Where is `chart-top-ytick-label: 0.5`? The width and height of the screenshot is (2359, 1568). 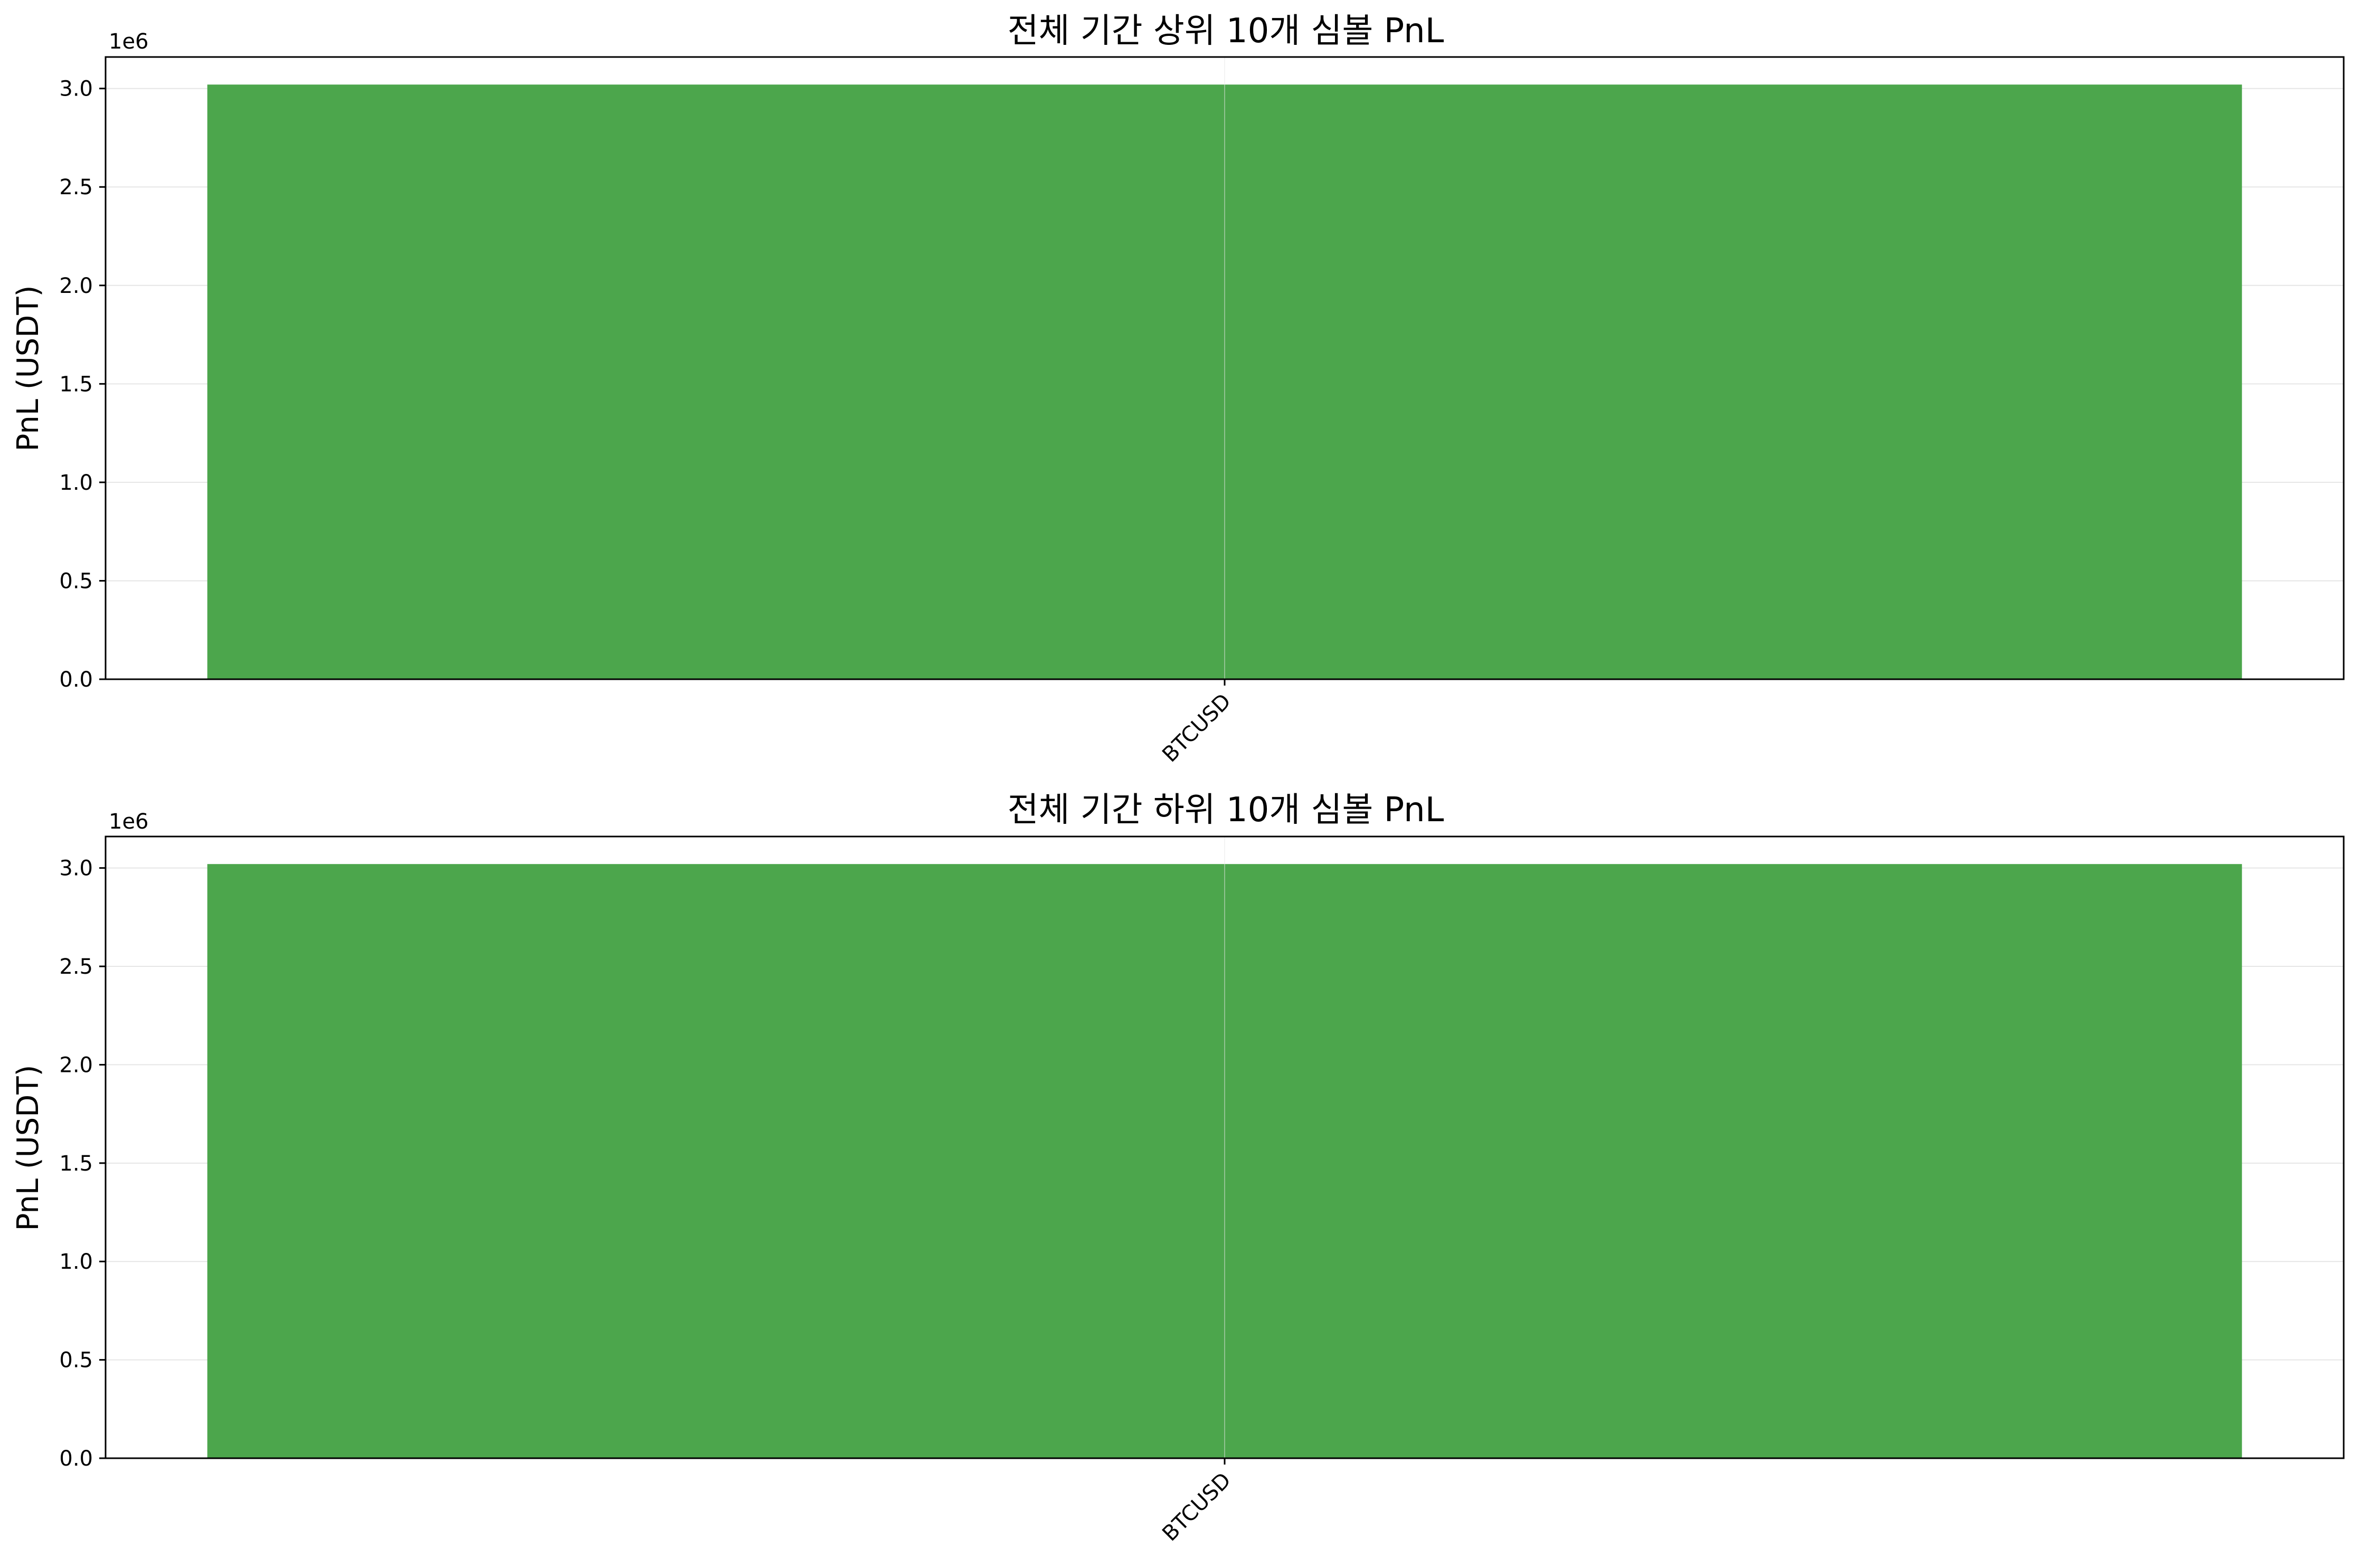 chart-top-ytick-label: 0.5 is located at coordinates (76, 581).